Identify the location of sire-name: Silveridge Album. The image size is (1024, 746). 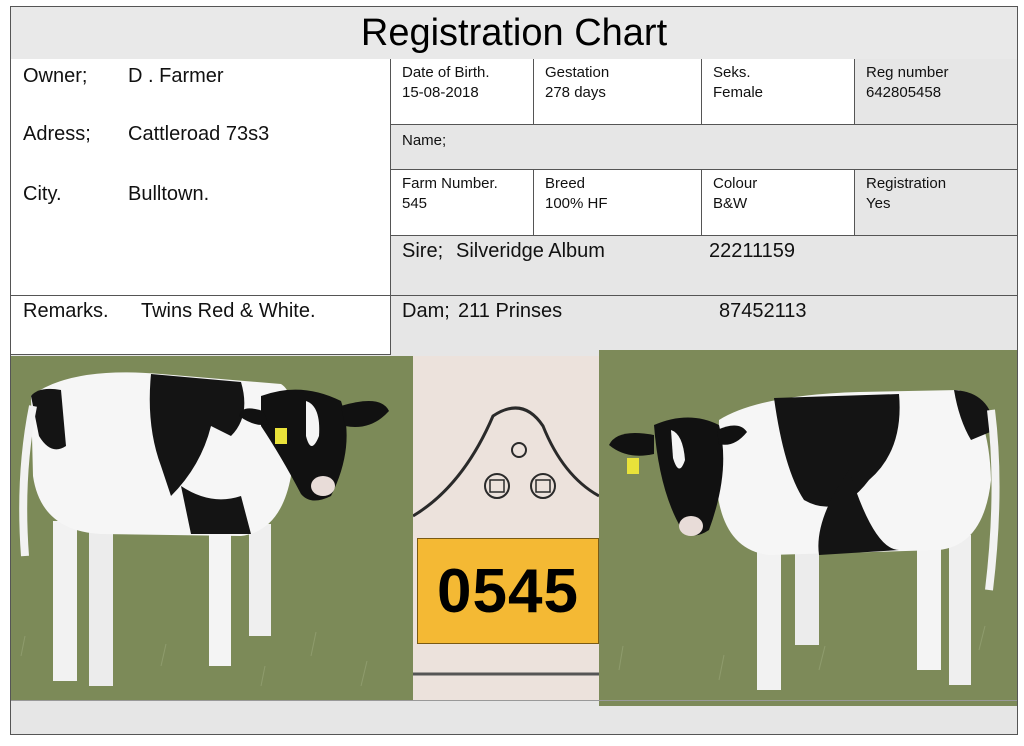
(530, 251).